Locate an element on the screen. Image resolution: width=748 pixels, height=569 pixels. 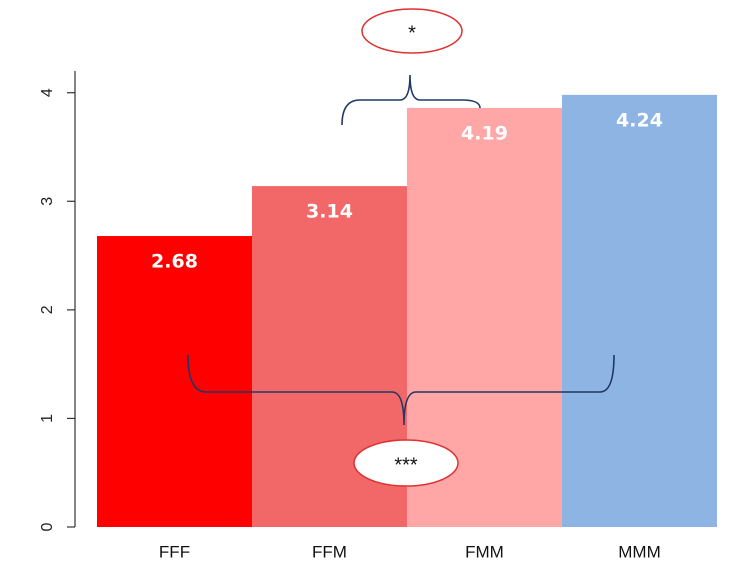
value-label: 3.14 is located at coordinates (329, 212).